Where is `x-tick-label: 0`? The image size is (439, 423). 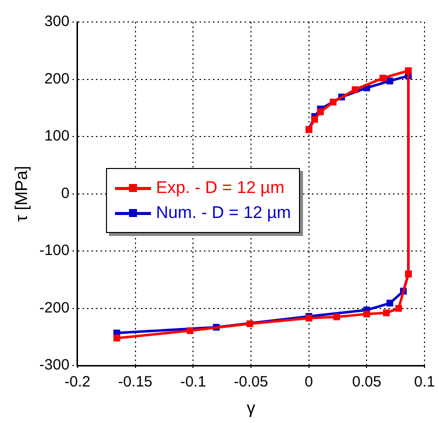 x-tick-label: 0 is located at coordinates (309, 382).